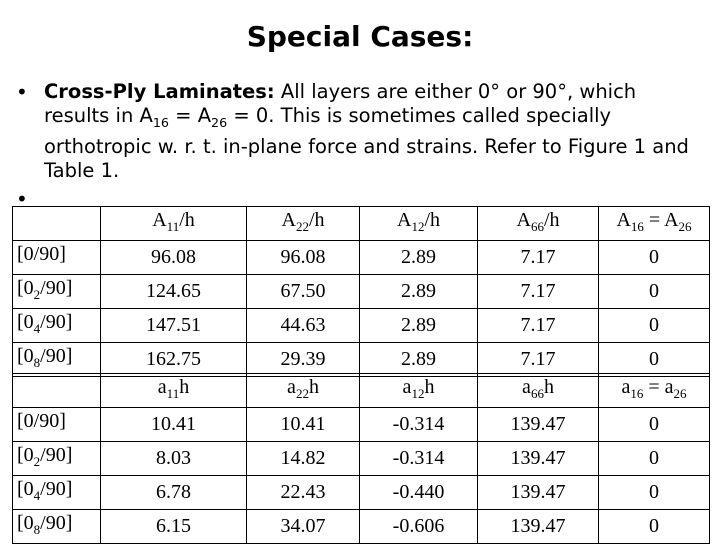 This screenshot has width=720, height=544. Describe the element at coordinates (303, 526) in the screenshot. I see `table-cell: 34.07` at that location.